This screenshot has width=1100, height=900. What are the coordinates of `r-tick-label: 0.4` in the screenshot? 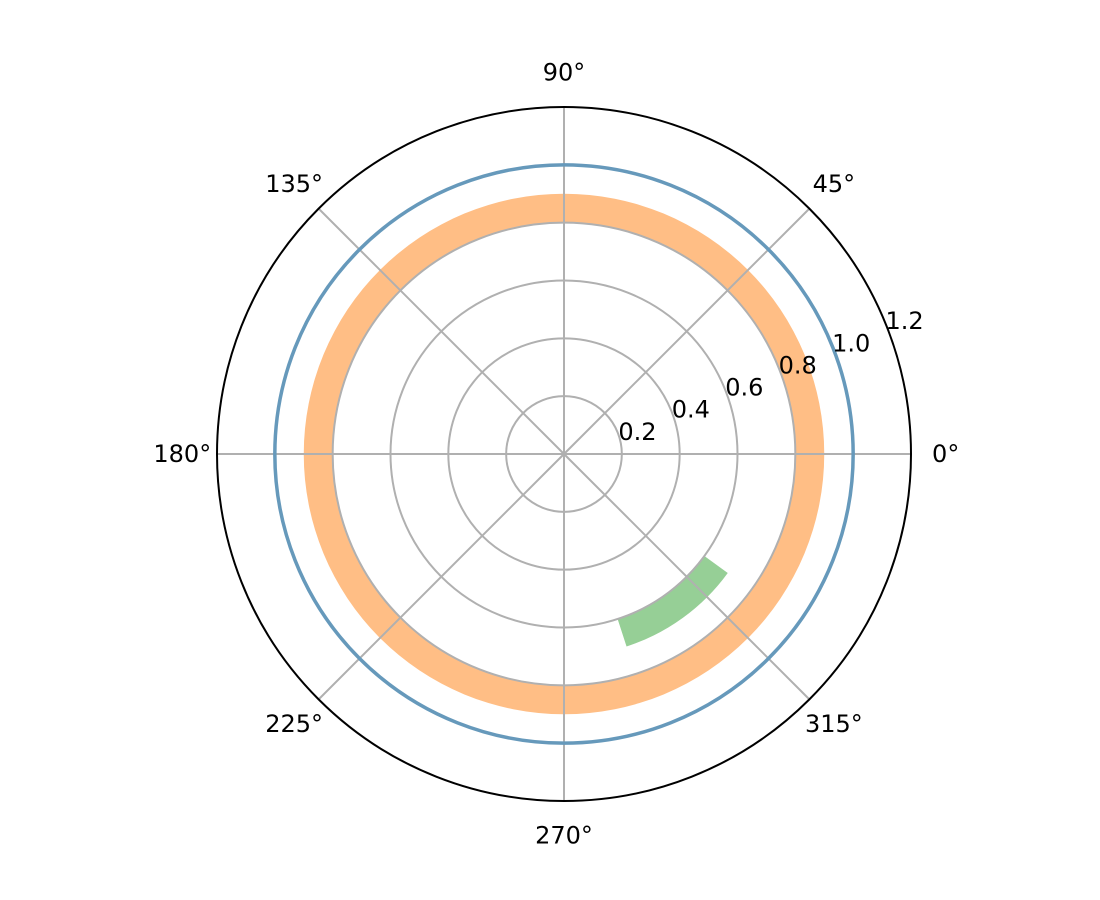 It's located at (691, 410).